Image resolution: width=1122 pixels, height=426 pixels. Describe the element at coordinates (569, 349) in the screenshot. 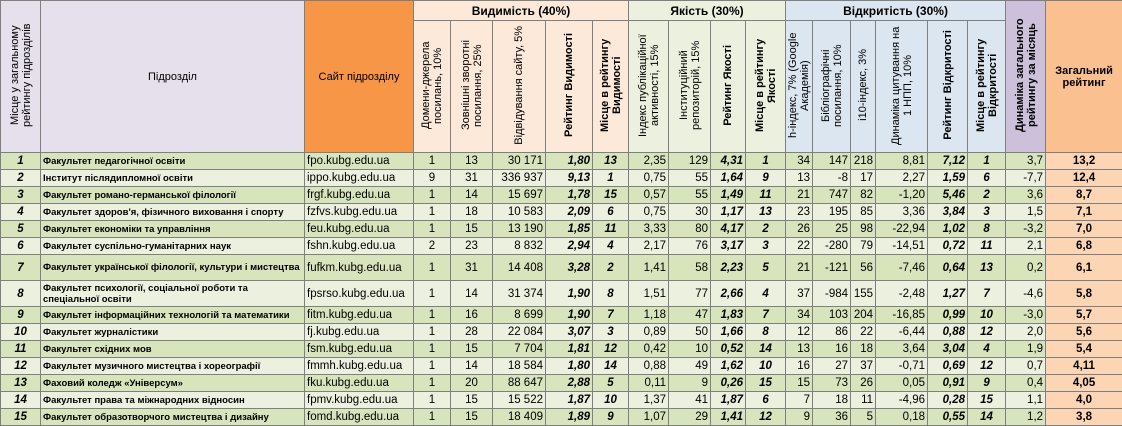

I see `cell: 1,81` at that location.